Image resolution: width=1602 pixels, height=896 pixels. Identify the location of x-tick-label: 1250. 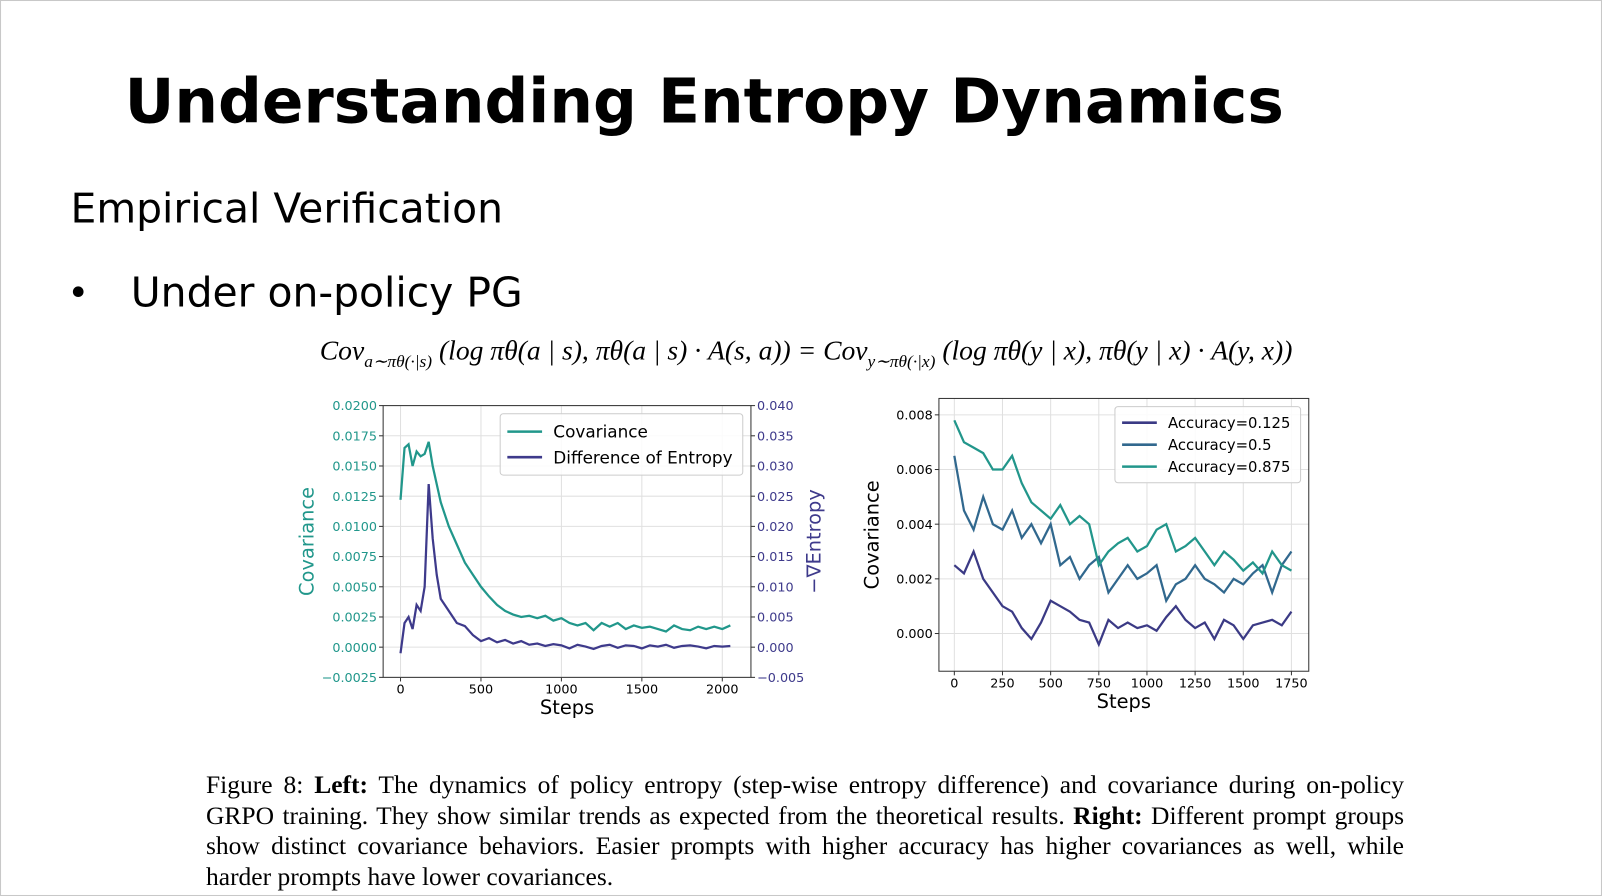
(1195, 684).